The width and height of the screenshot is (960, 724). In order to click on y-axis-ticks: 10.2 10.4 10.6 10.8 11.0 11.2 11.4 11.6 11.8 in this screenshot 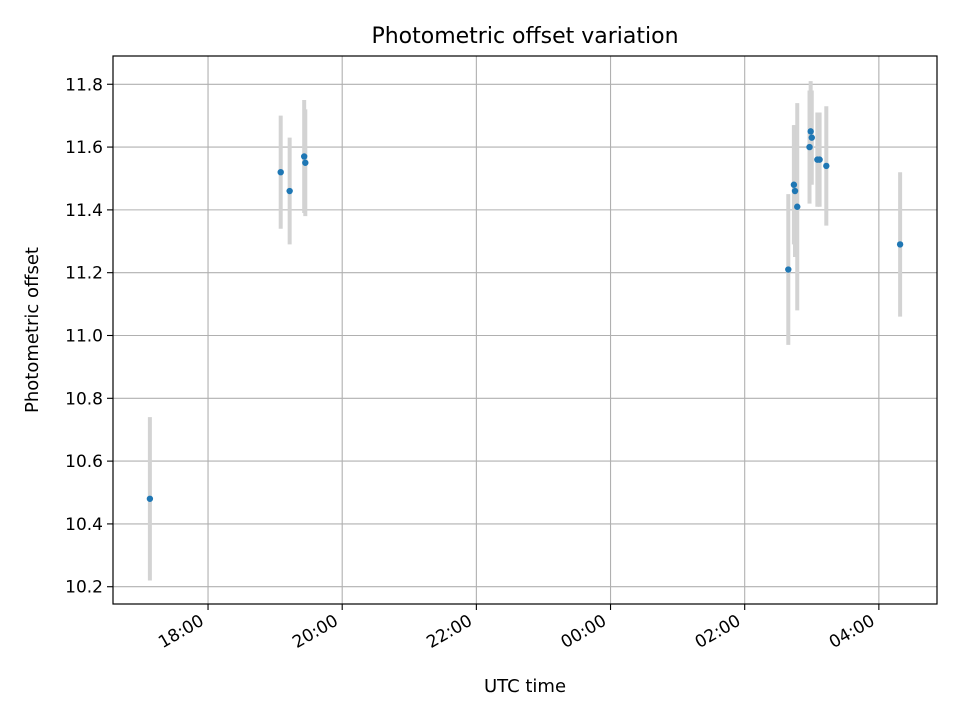, I will do `click(89, 336)`.